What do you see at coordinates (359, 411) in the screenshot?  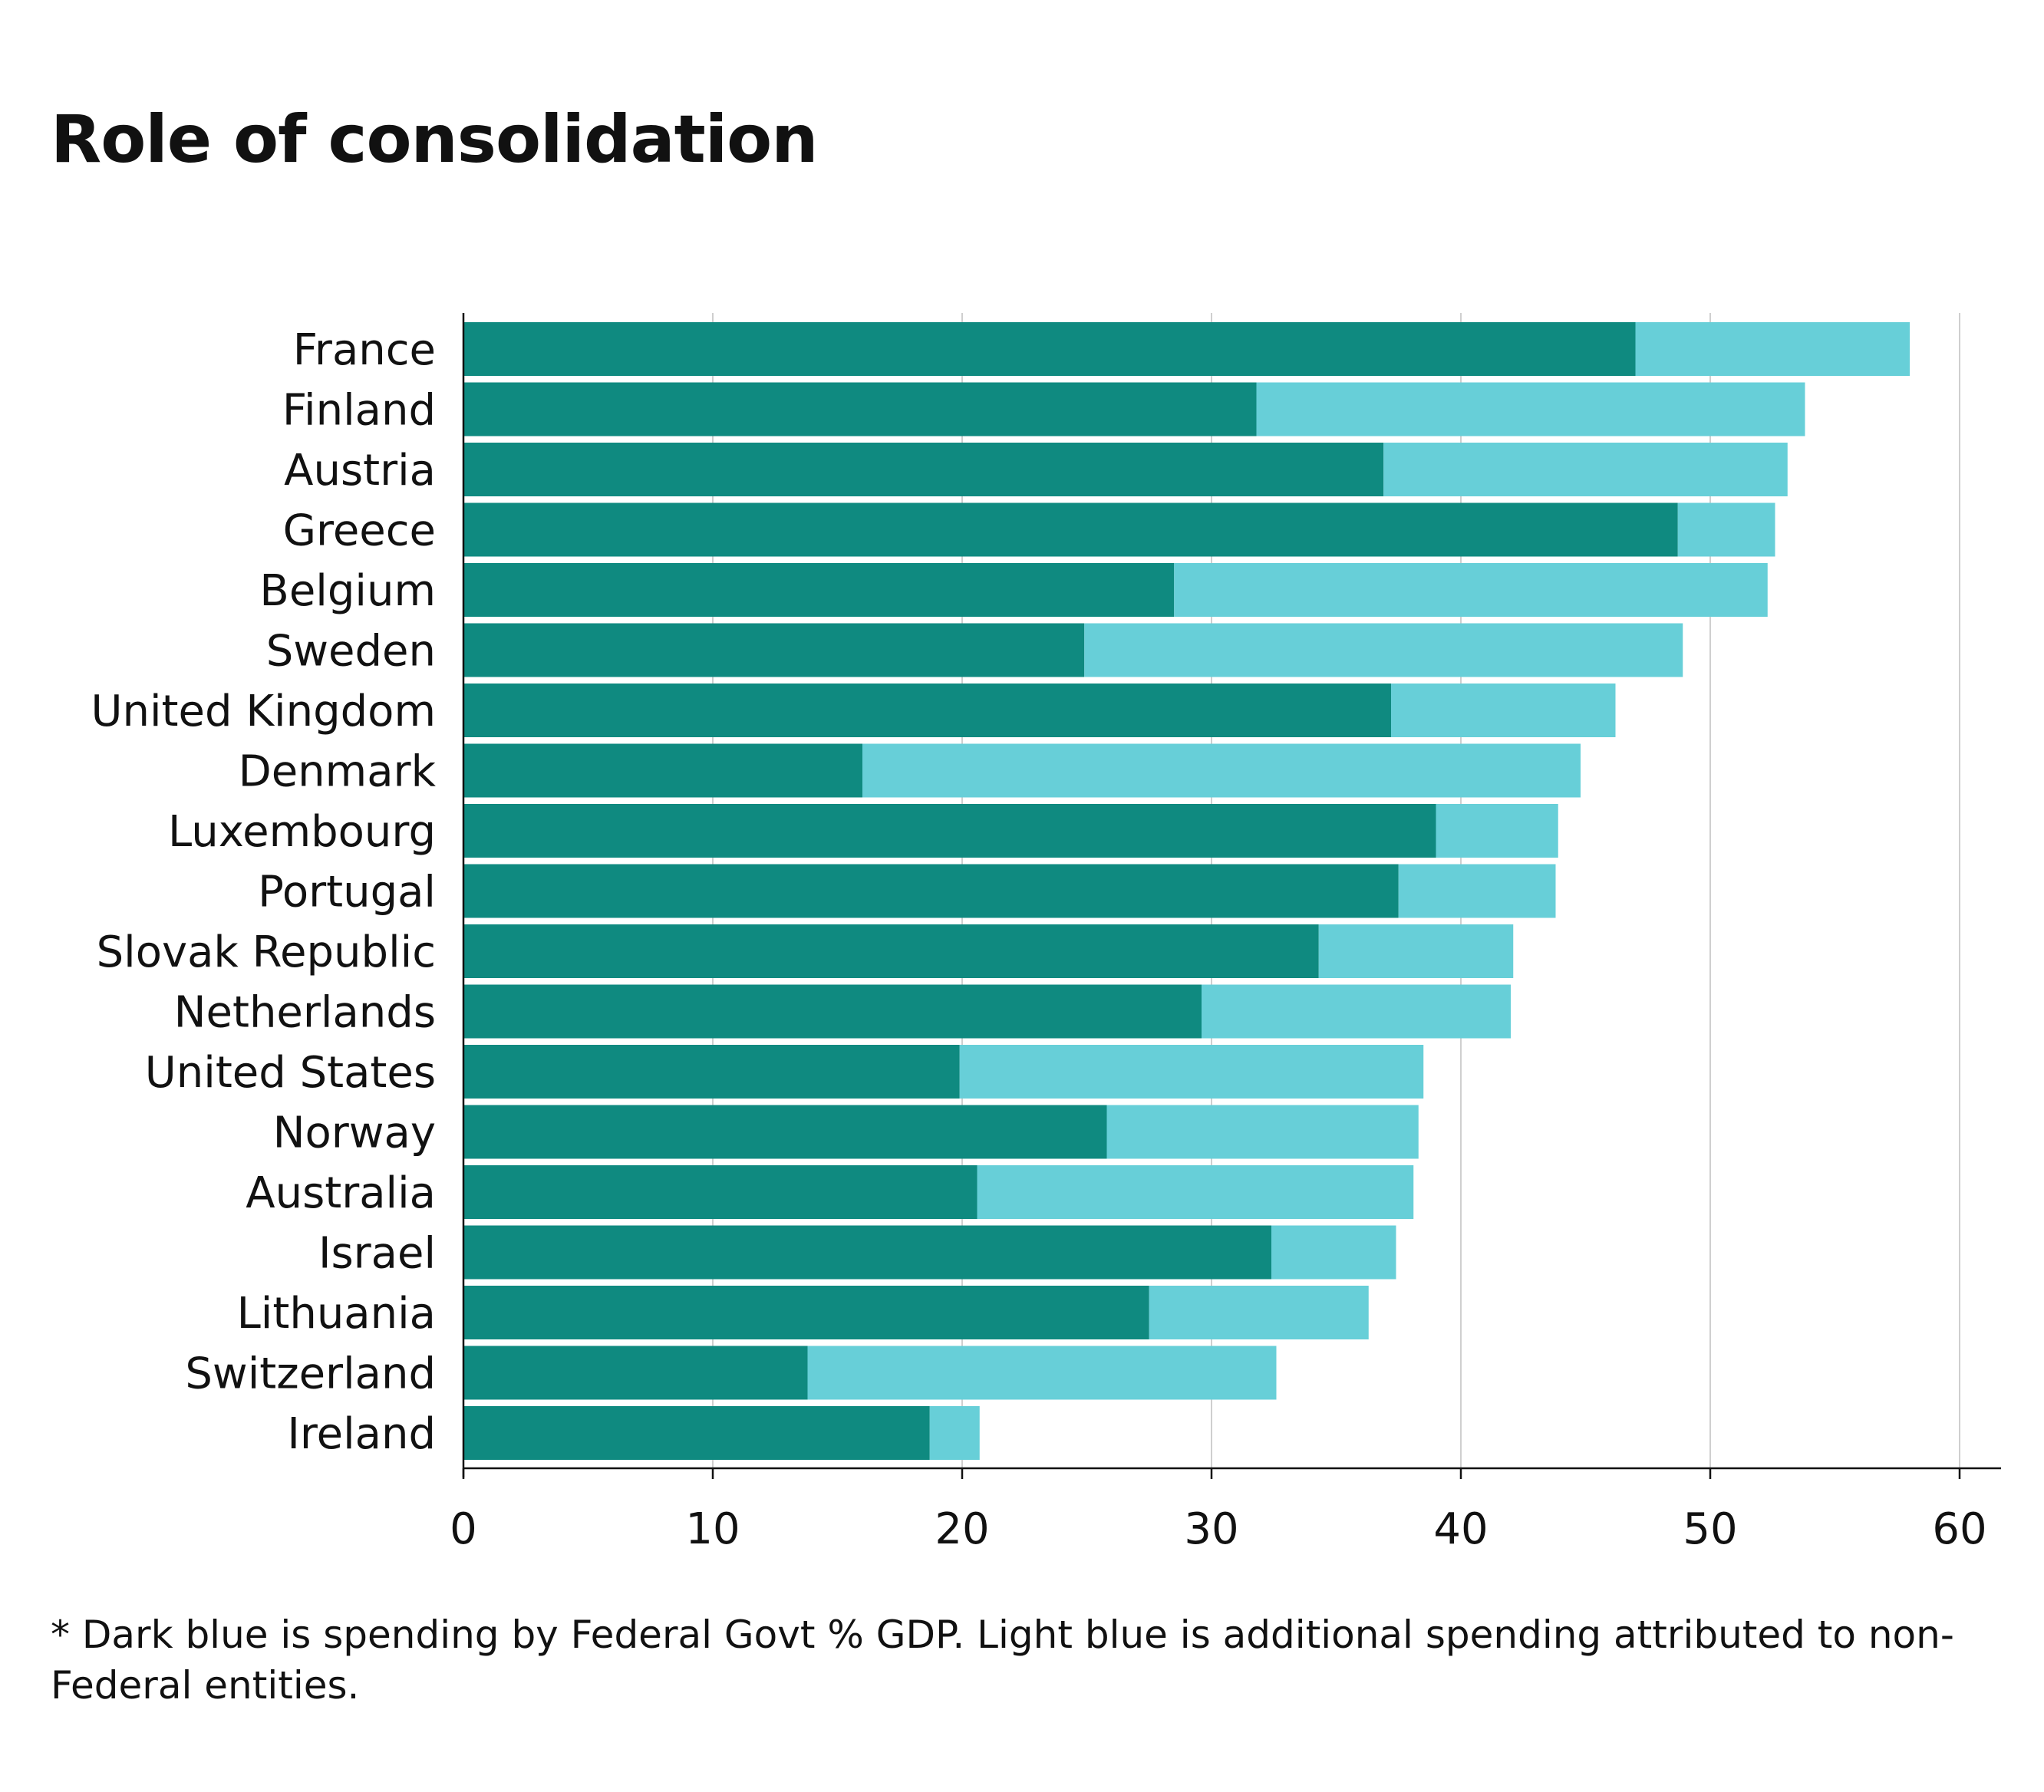 I see `category-label: Finland` at bounding box center [359, 411].